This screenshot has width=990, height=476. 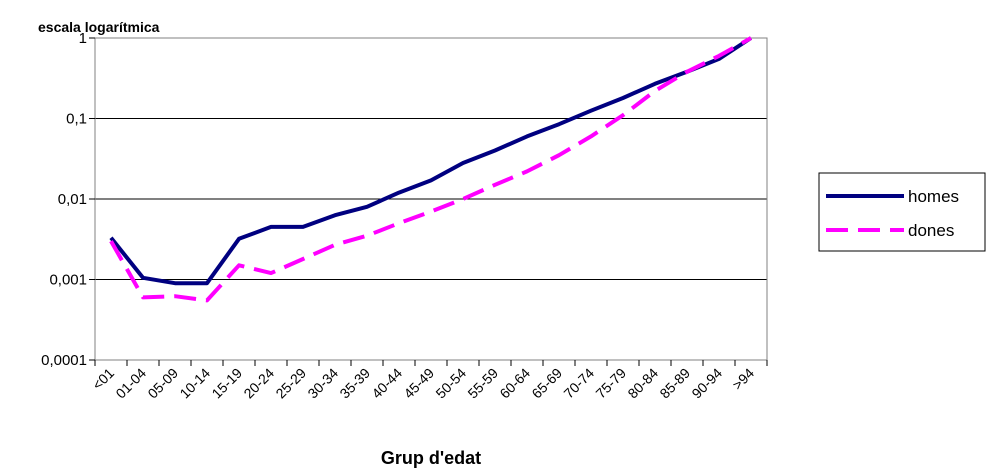 I want to click on legend-label-dones: dones, so click(x=931, y=230).